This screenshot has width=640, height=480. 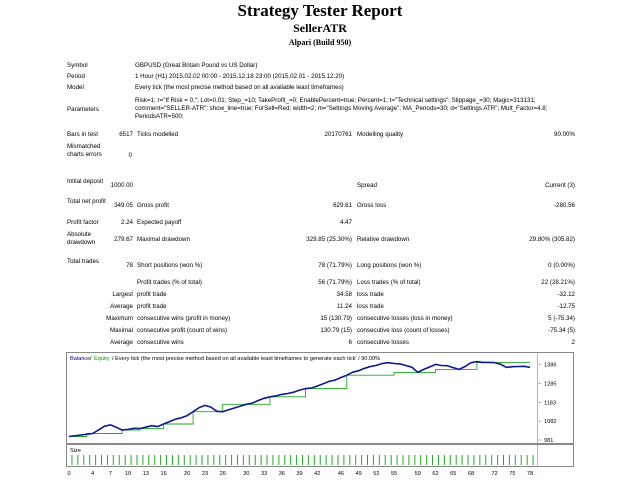 What do you see at coordinates (376, 474) in the screenshot?
I see `x-tick-label: 52` at bounding box center [376, 474].